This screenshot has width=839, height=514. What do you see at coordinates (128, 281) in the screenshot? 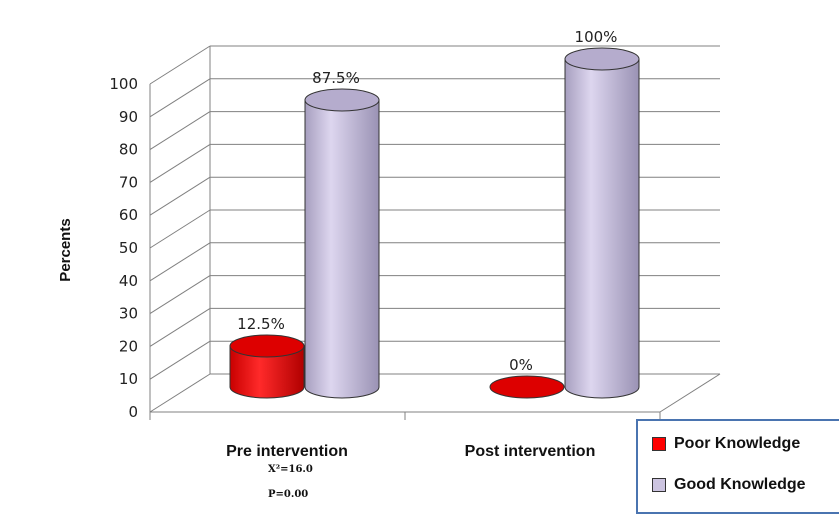
I see `y-tick-label: 40` at bounding box center [128, 281].